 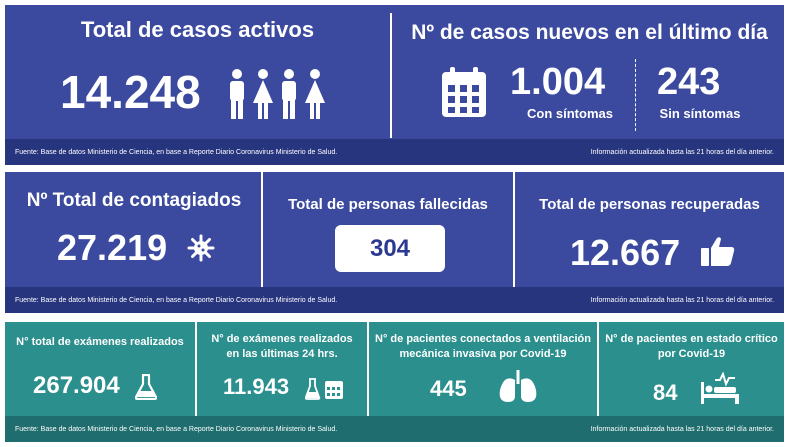 What do you see at coordinates (649, 204) in the screenshot?
I see `recovered-title: Total de personas recuperadas` at bounding box center [649, 204].